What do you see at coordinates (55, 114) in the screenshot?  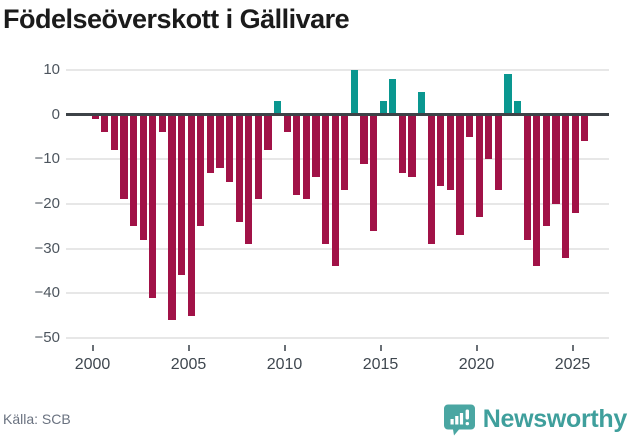 I see `y-axis-label-0: 0` at bounding box center [55, 114].